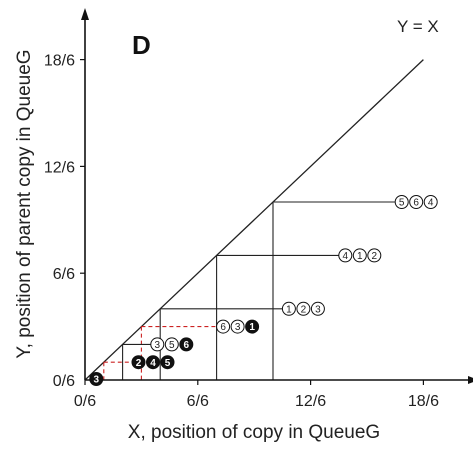 This screenshot has height=451, width=473. I want to click on y-tick-label: 18/6, so click(59, 61).